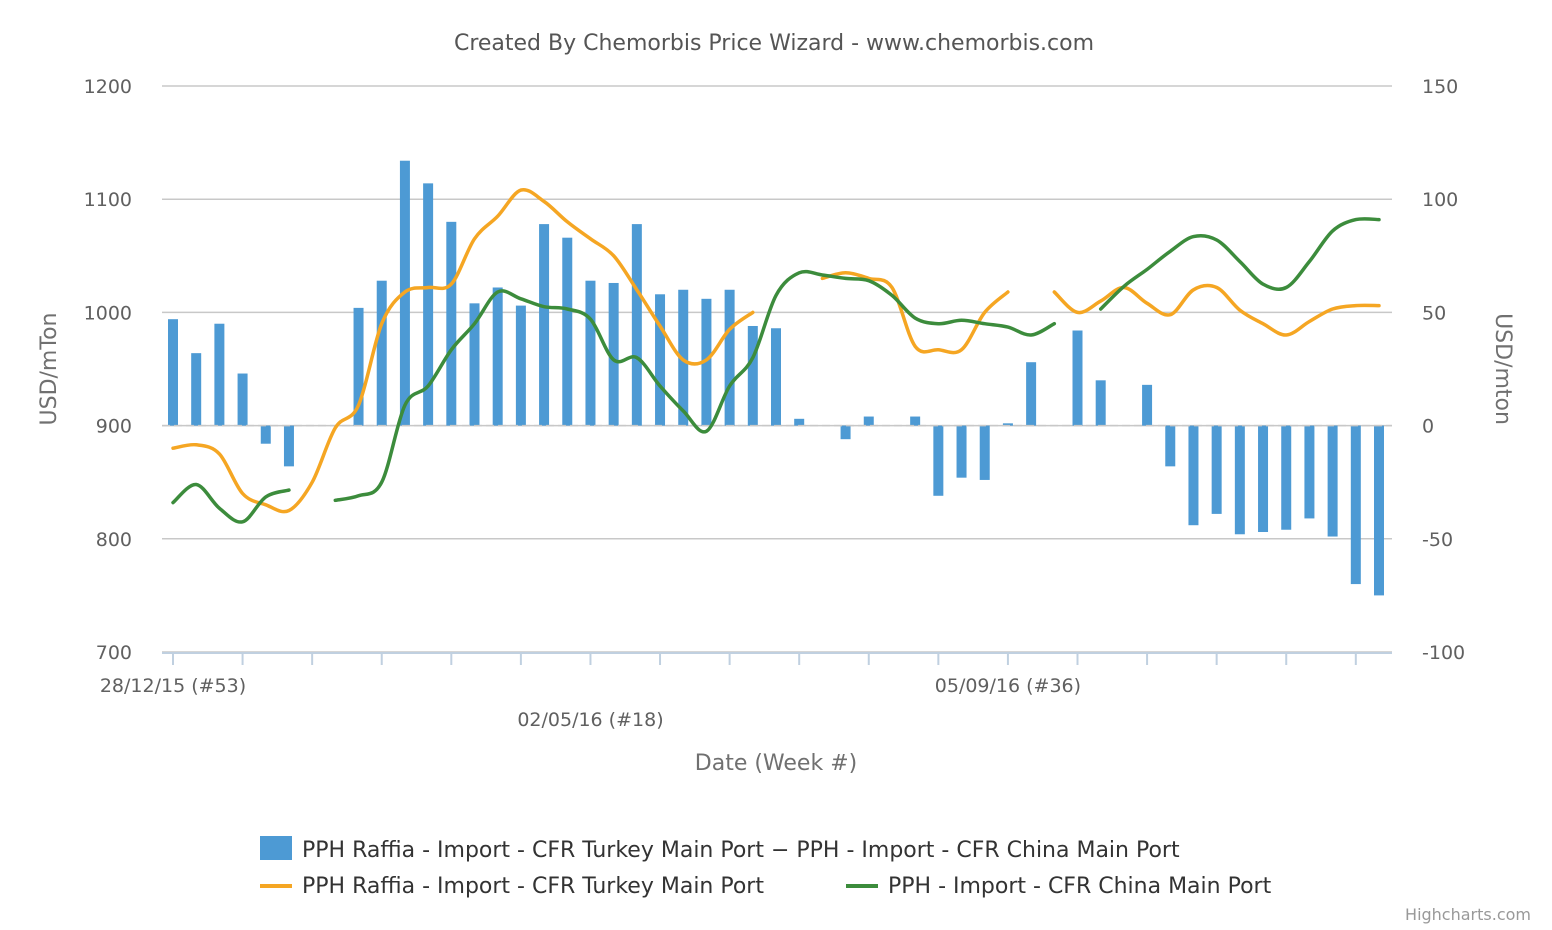 This screenshot has height=930, width=1552. Describe the element at coordinates (590, 720) in the screenshot. I see `x-tick-label: 02/05/16 (#18)` at that location.